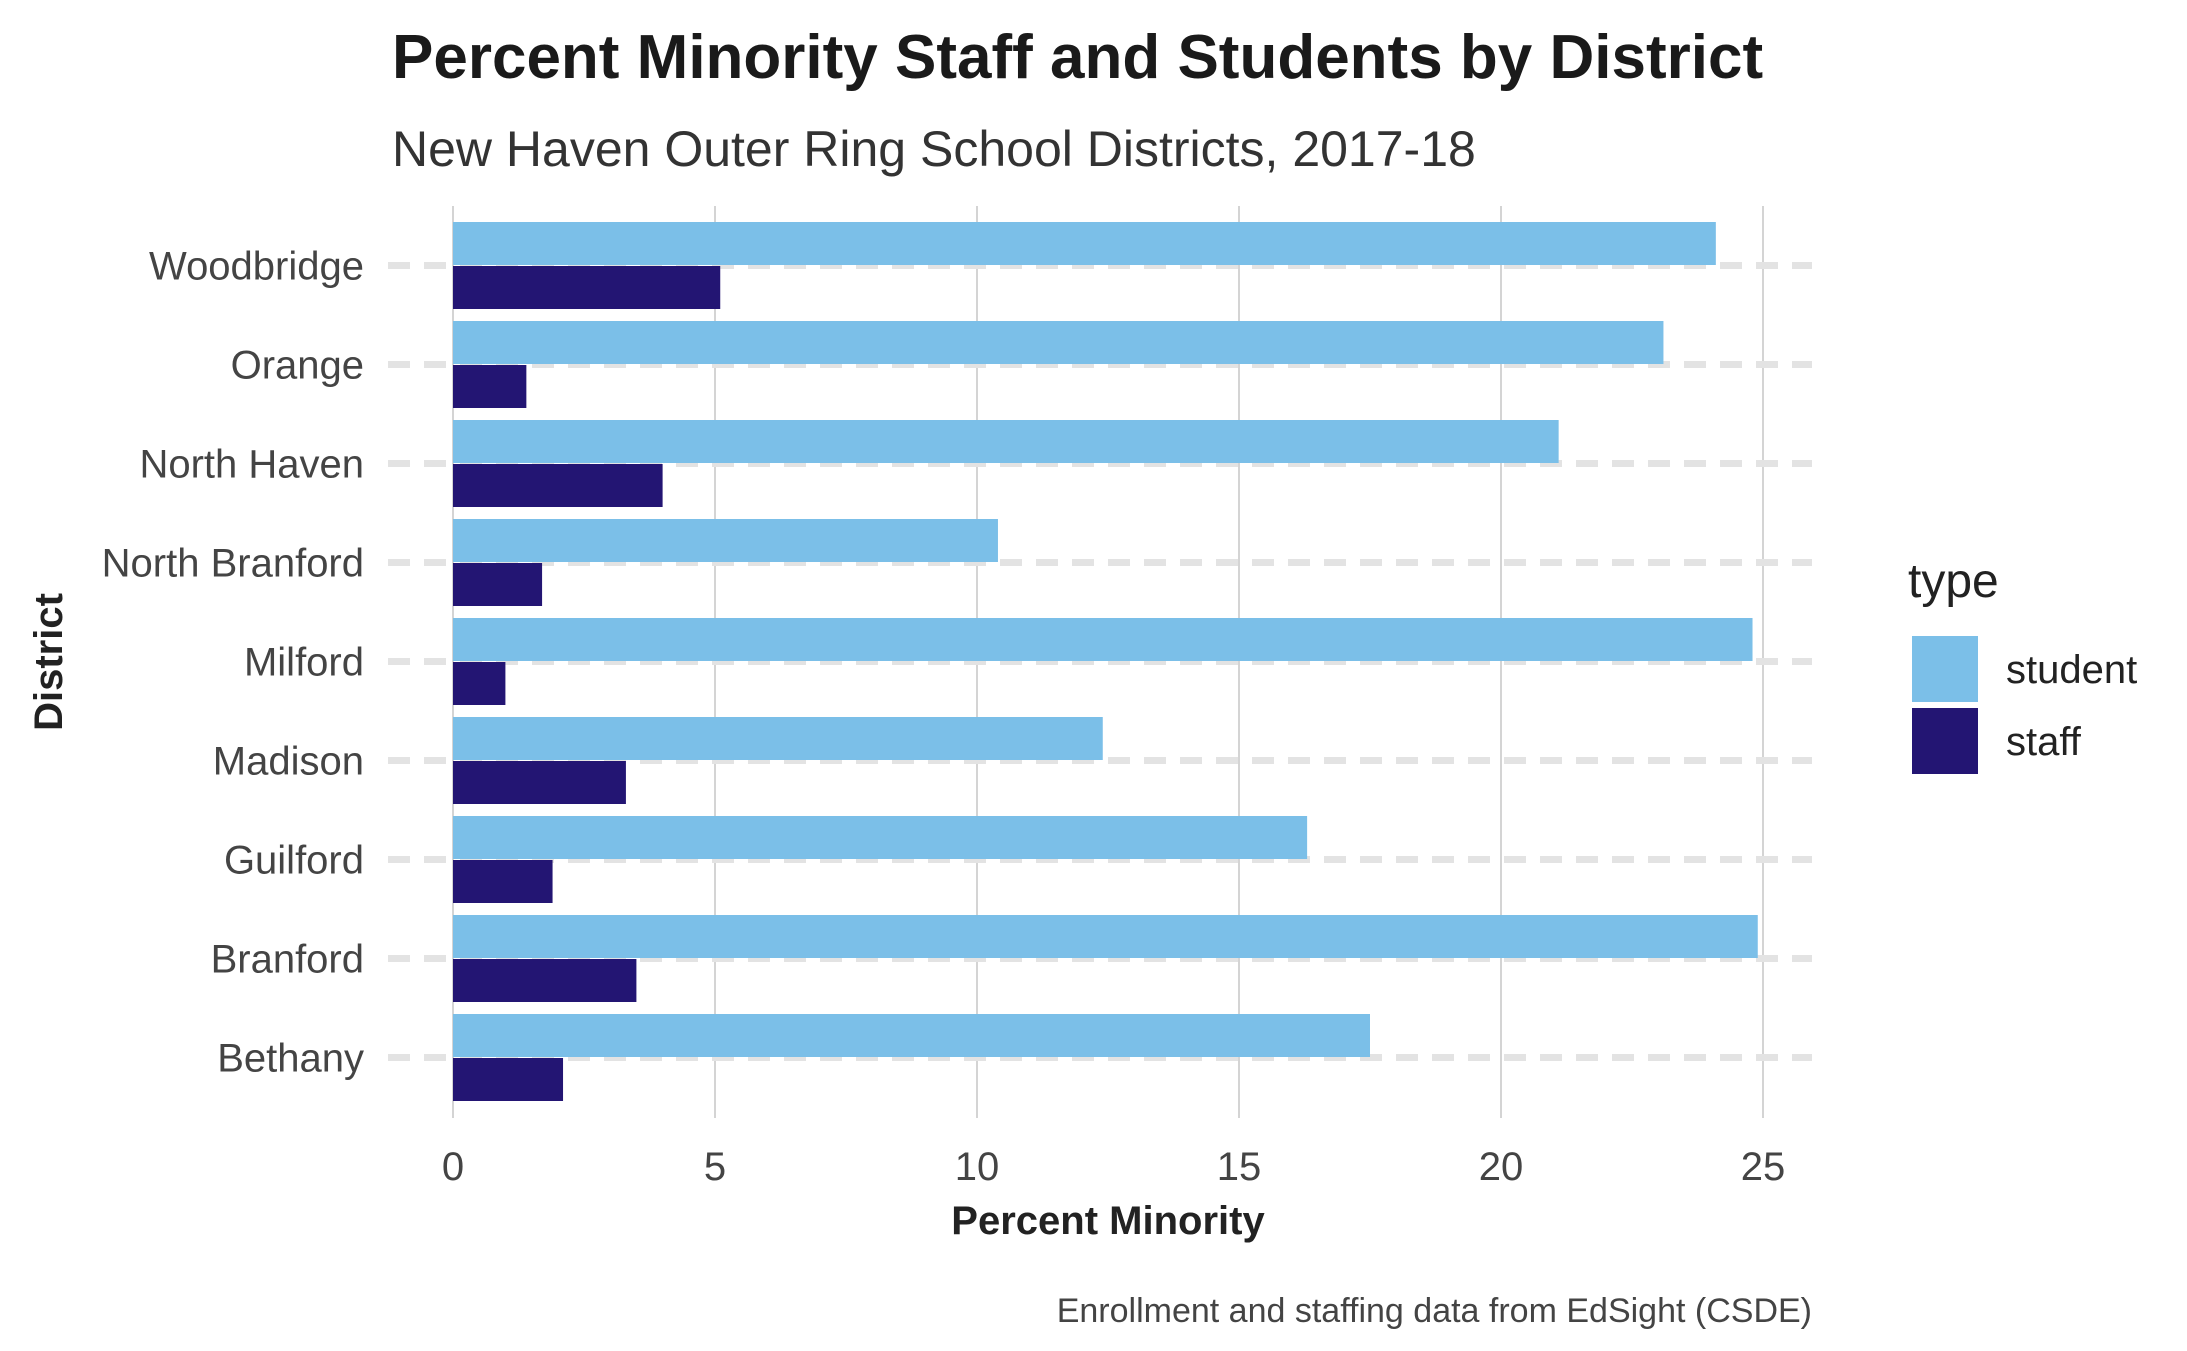 The image size is (2187, 1351). Describe the element at coordinates (1084, 243) in the screenshot. I see `bar-student-woodbridge` at that location.